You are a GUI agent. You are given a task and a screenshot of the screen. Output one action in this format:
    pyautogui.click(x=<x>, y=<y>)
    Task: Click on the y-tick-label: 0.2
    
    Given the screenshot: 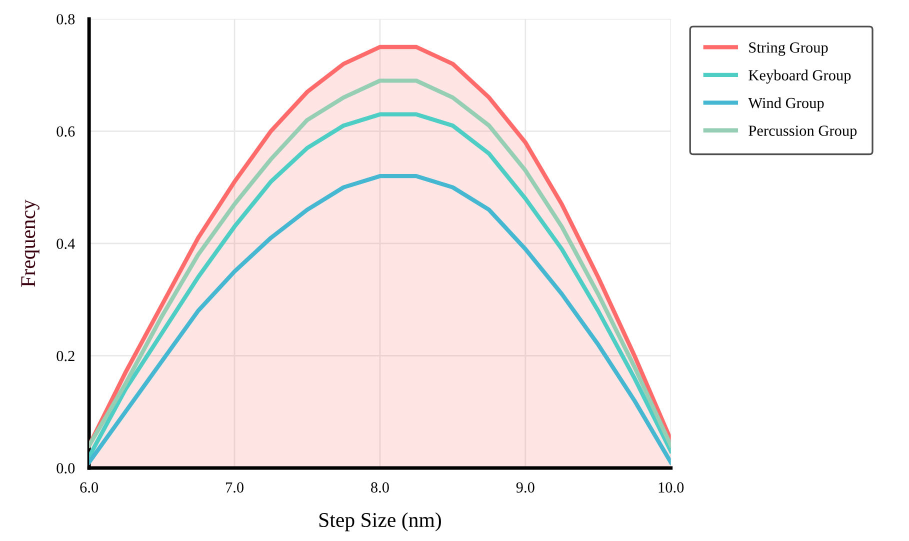 What is the action you would take?
    pyautogui.click(x=65, y=356)
    